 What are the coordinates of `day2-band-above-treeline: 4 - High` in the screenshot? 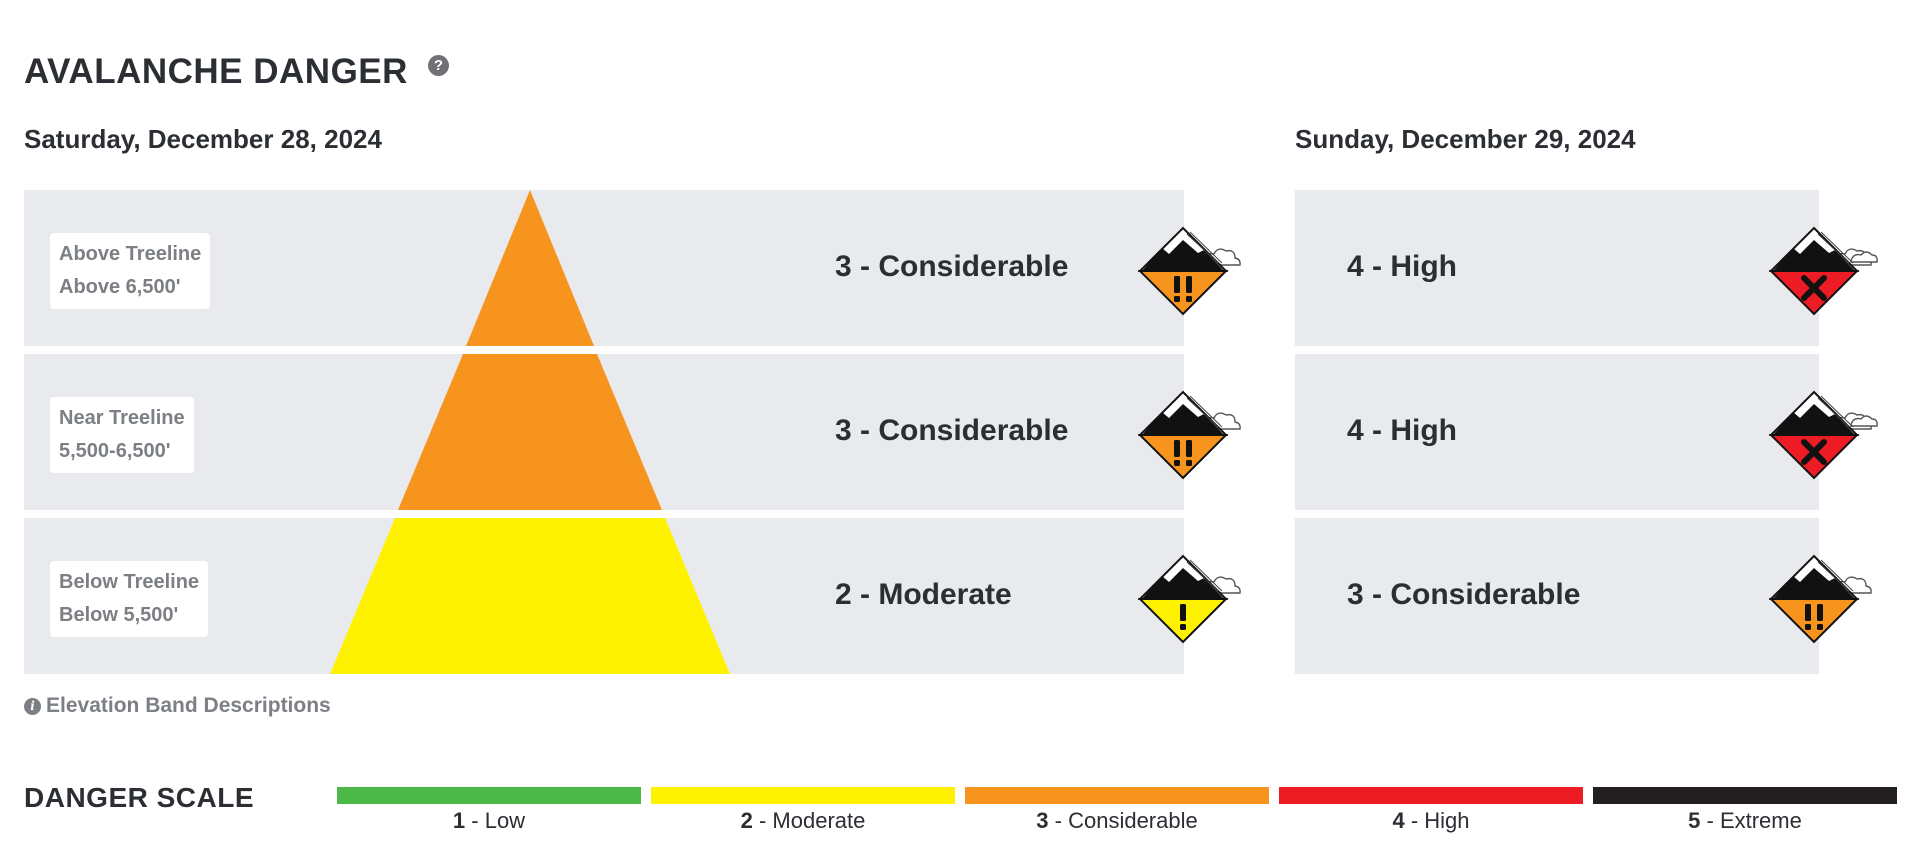 It's located at (1586, 268).